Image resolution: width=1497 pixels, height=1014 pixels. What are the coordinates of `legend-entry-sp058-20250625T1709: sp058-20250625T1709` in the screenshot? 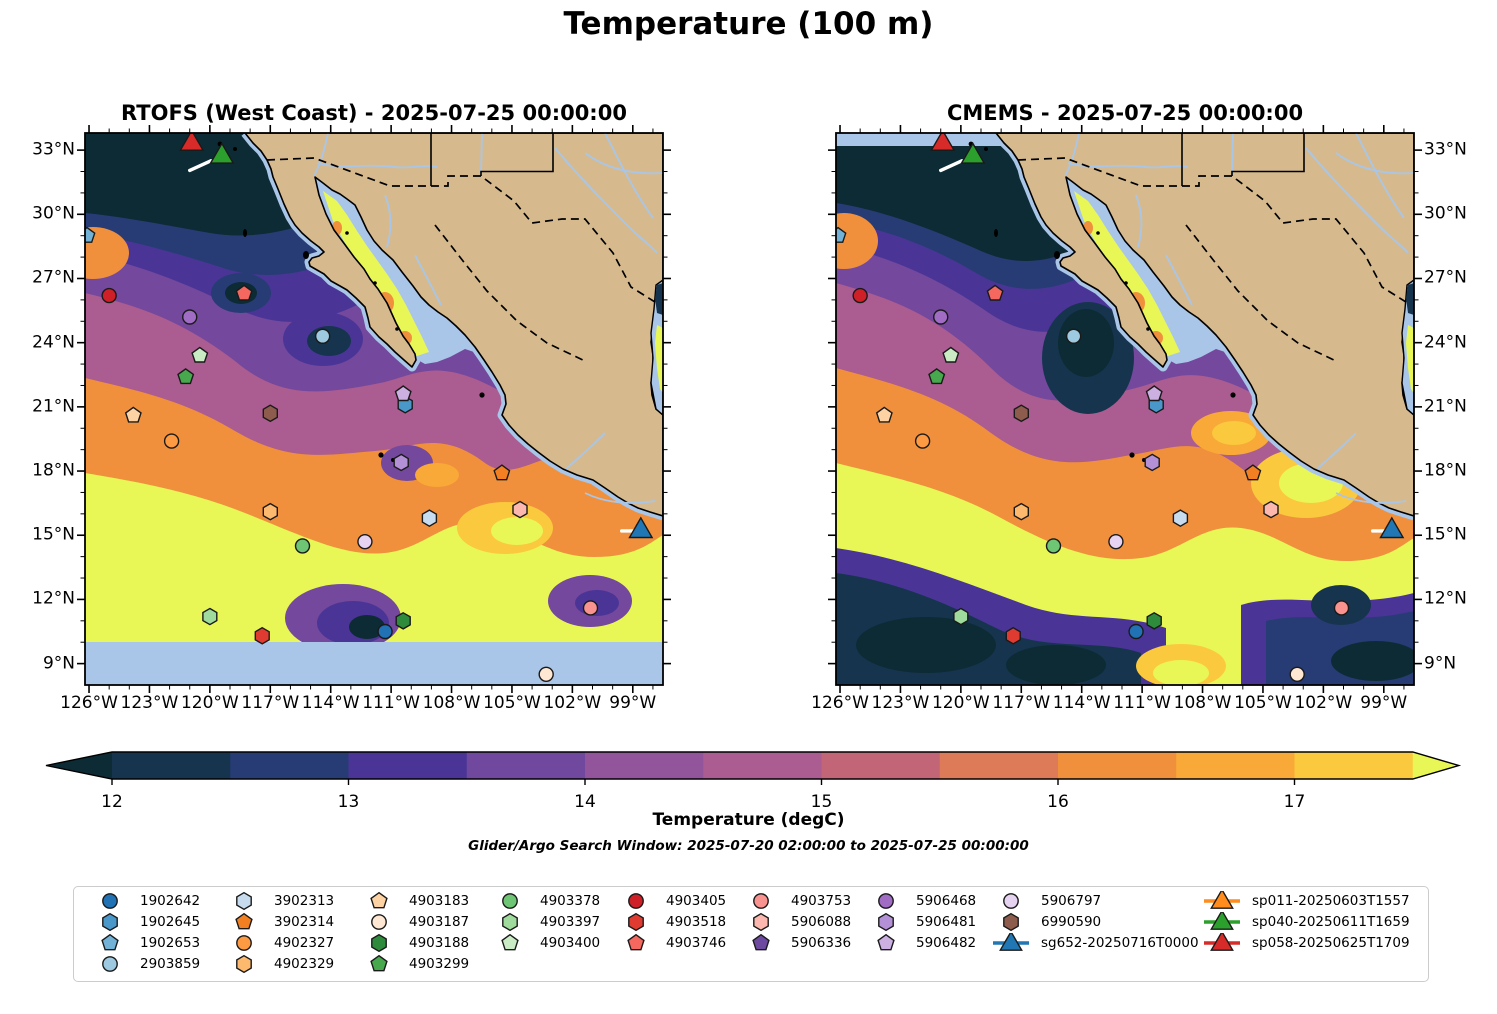 It's located at (1306, 943).